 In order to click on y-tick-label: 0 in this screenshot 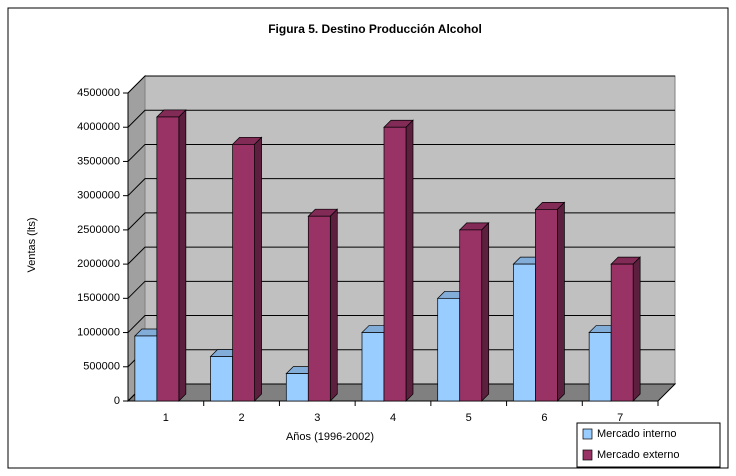, I will do `click(117, 401)`.